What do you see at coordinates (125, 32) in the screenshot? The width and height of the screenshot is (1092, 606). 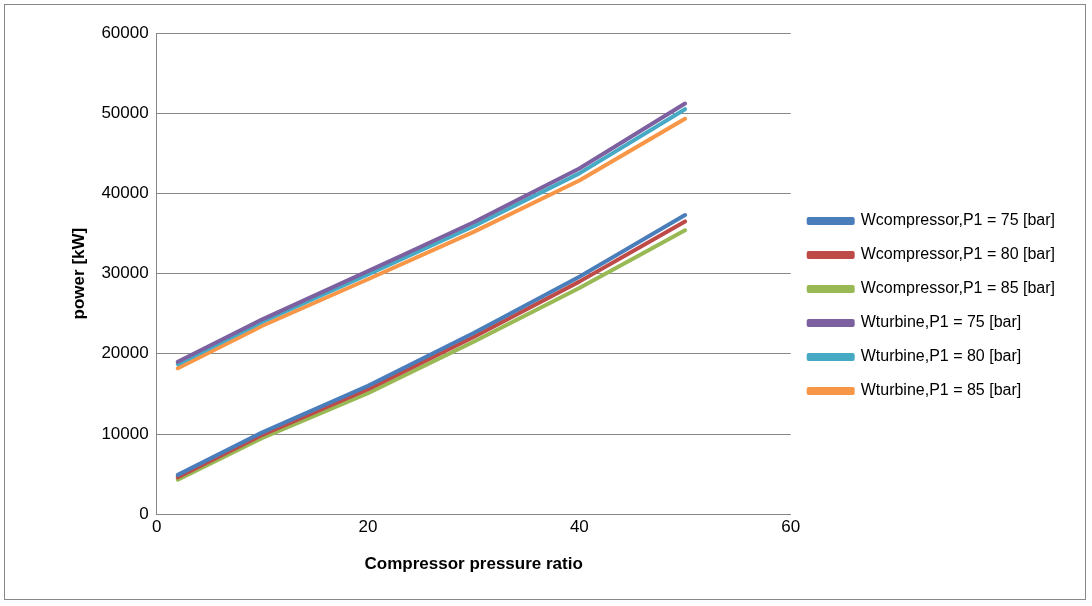 I see `y-tick-label: 60000` at bounding box center [125, 32].